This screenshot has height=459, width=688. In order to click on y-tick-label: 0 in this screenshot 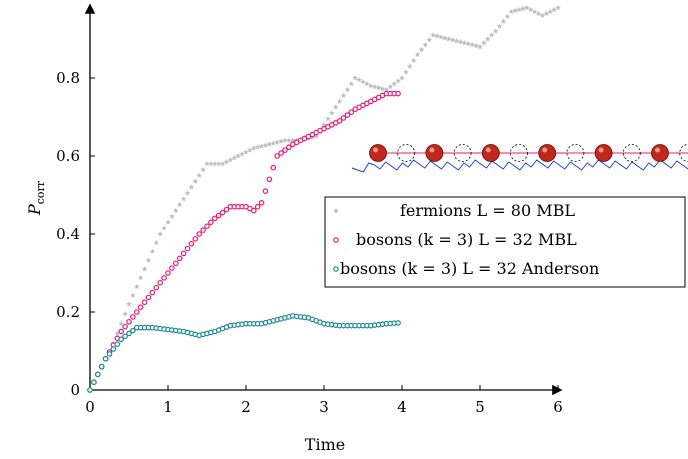, I will do `click(75, 390)`.